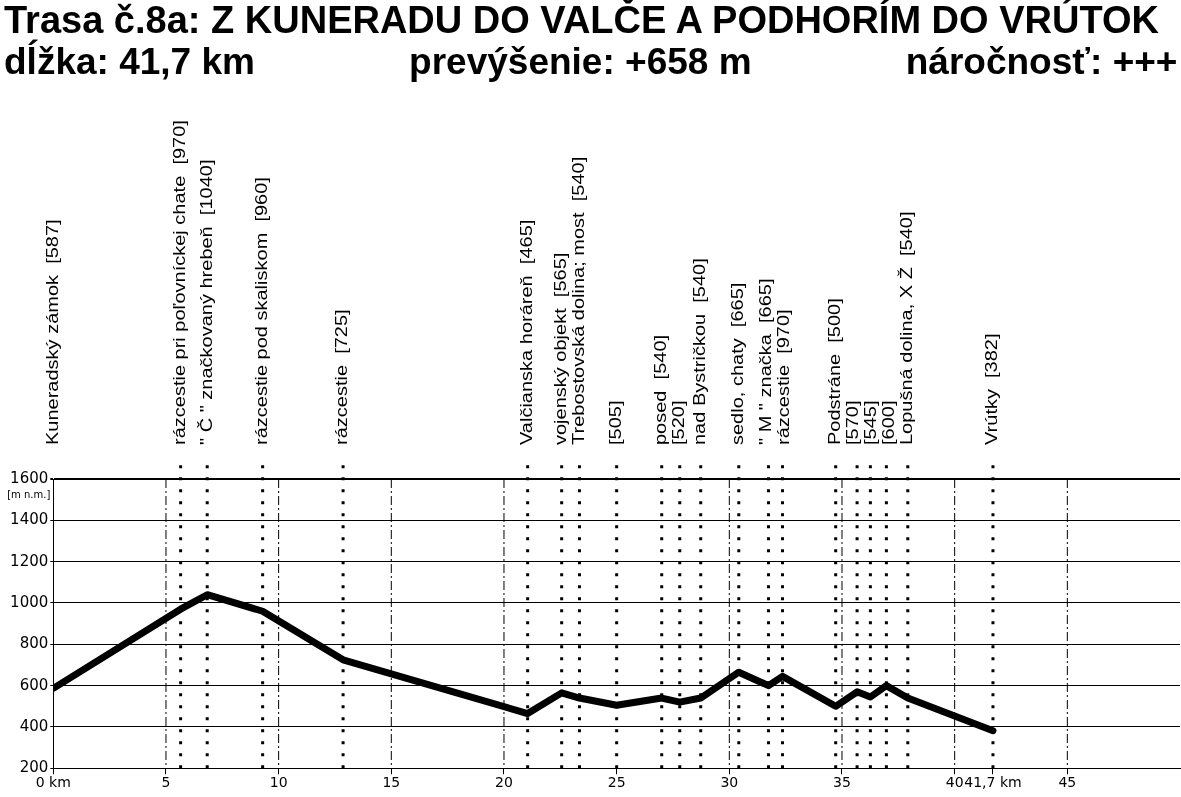 This screenshot has width=1181, height=797. What do you see at coordinates (783, 377) in the screenshot?
I see `ref-line-label: rázcestie [970]` at bounding box center [783, 377].